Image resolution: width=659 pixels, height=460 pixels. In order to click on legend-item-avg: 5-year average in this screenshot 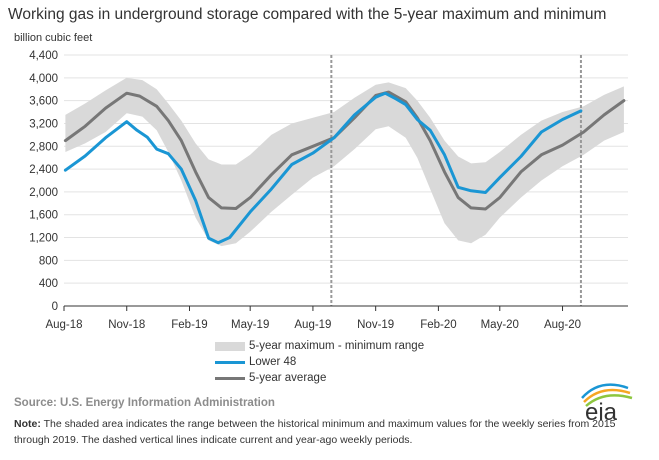, I will do `click(319, 378)`.